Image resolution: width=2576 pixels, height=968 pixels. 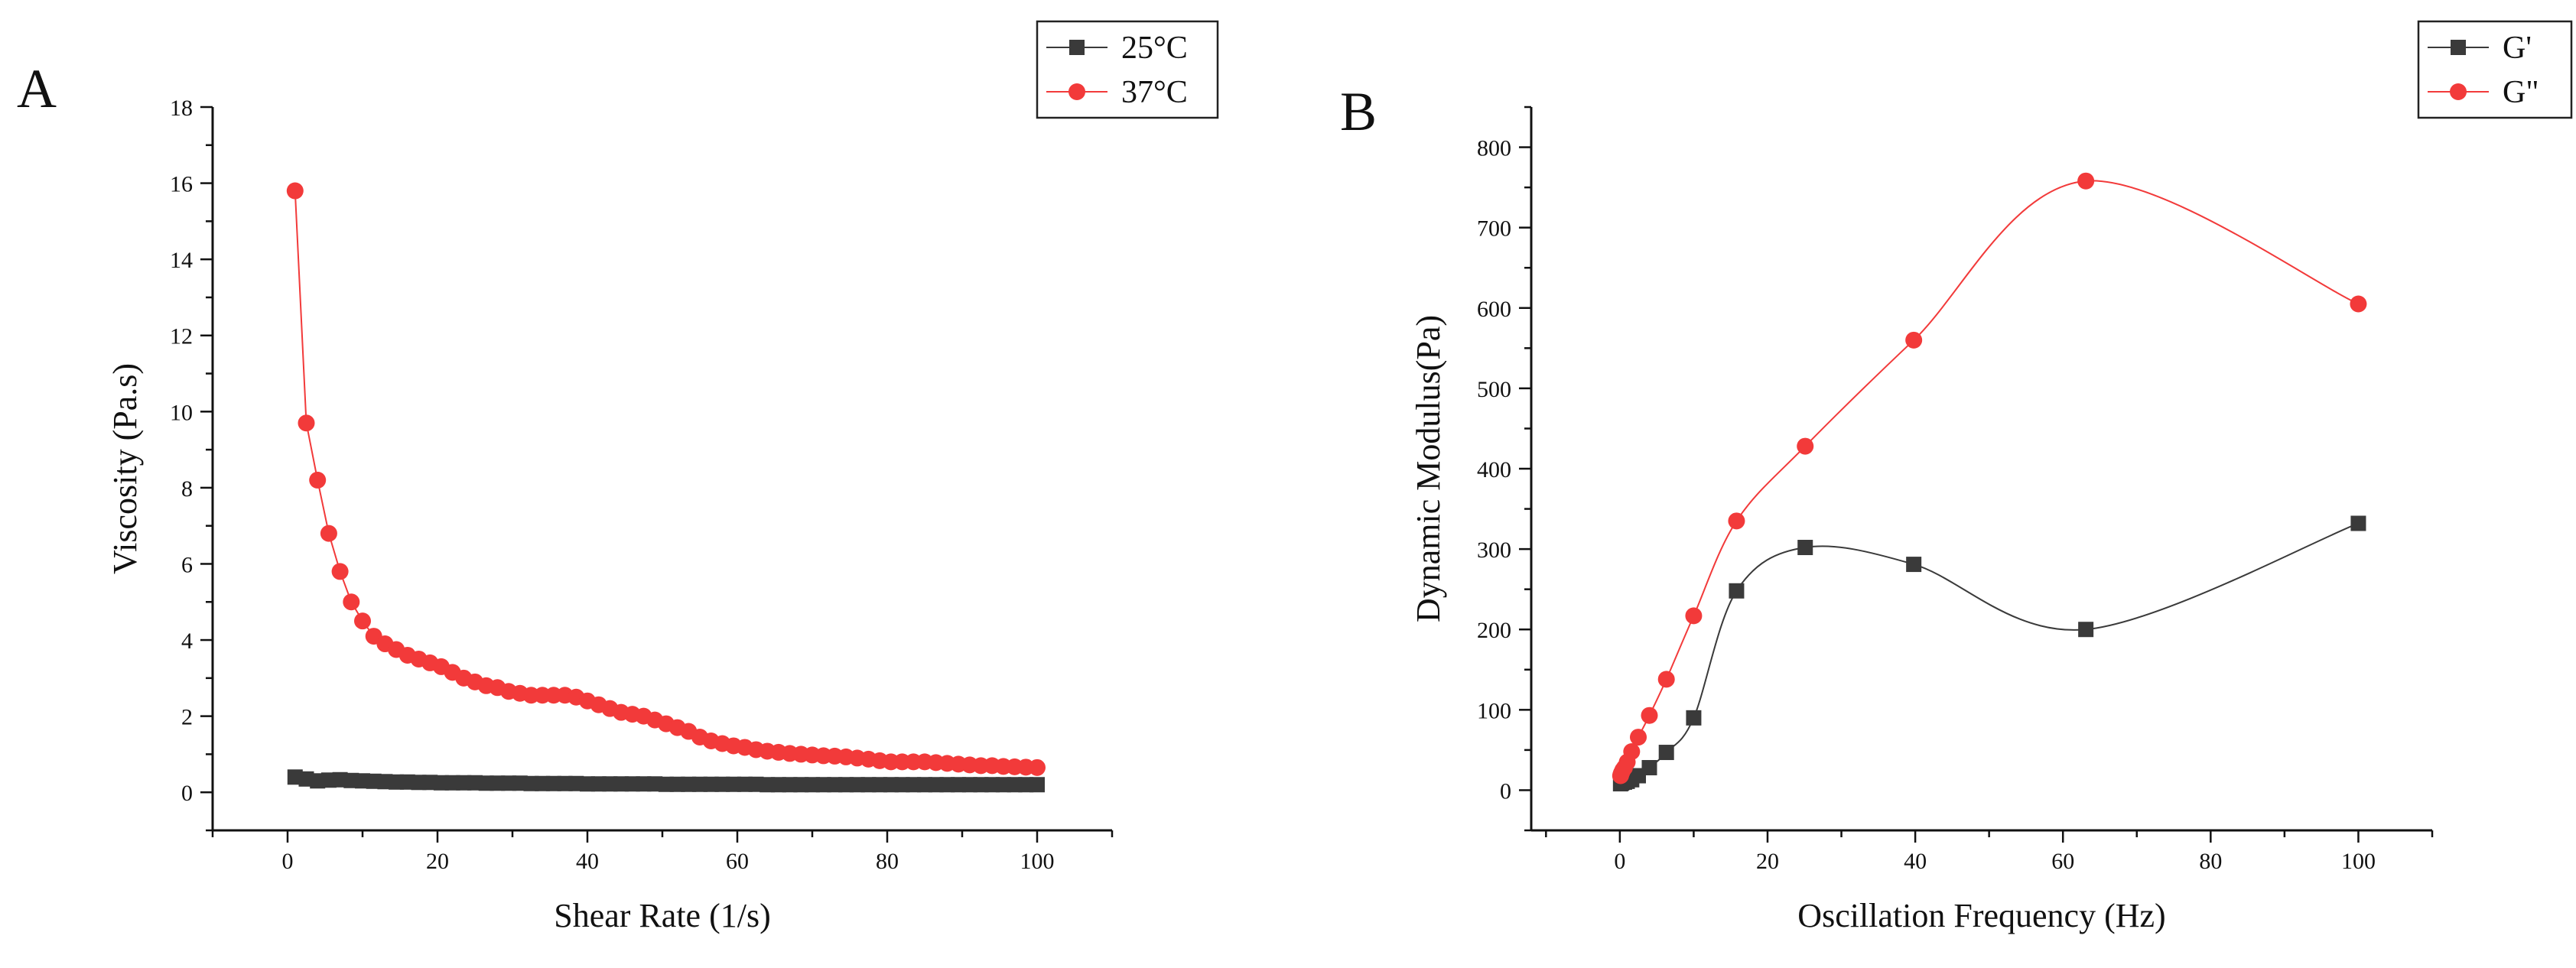 What do you see at coordinates (2521, 92) in the screenshot?
I see `legend-label: G"` at bounding box center [2521, 92].